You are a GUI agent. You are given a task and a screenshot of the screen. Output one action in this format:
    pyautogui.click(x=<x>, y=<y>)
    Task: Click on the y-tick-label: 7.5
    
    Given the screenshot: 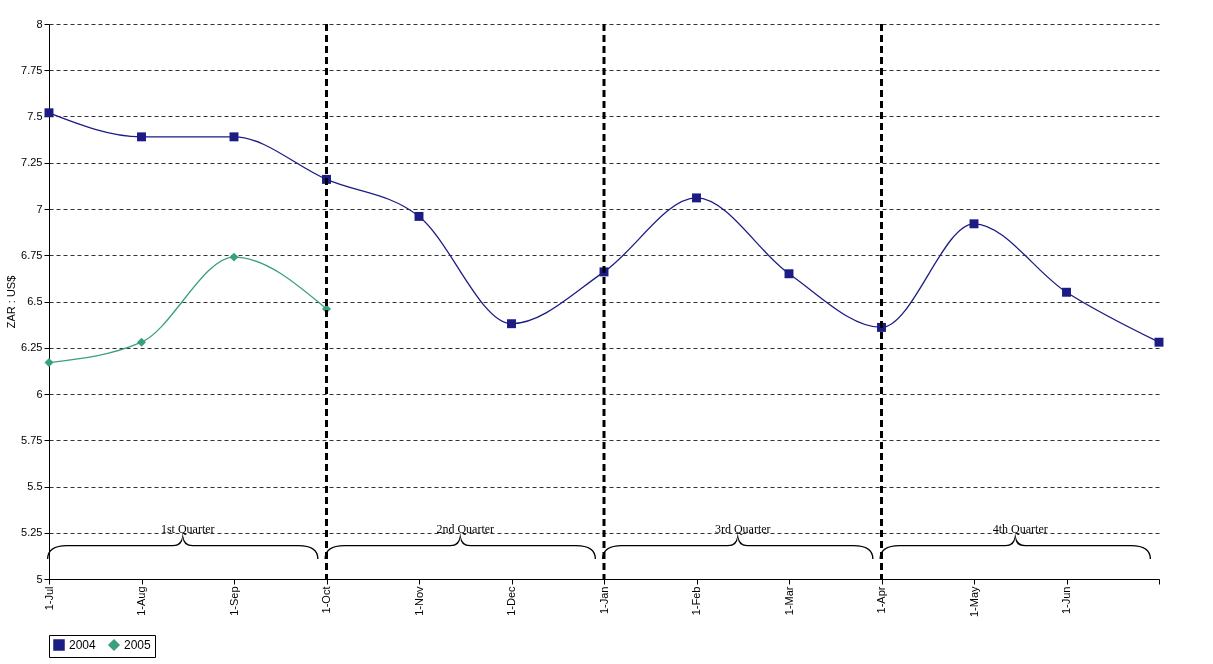 What is the action you would take?
    pyautogui.click(x=35, y=116)
    